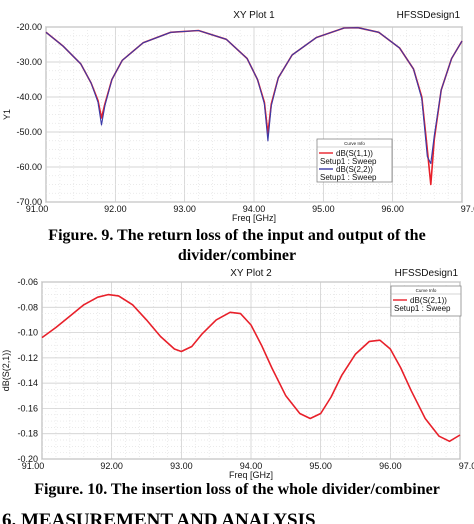  I want to click on y-tick-label: -0.14, so click(27, 383).